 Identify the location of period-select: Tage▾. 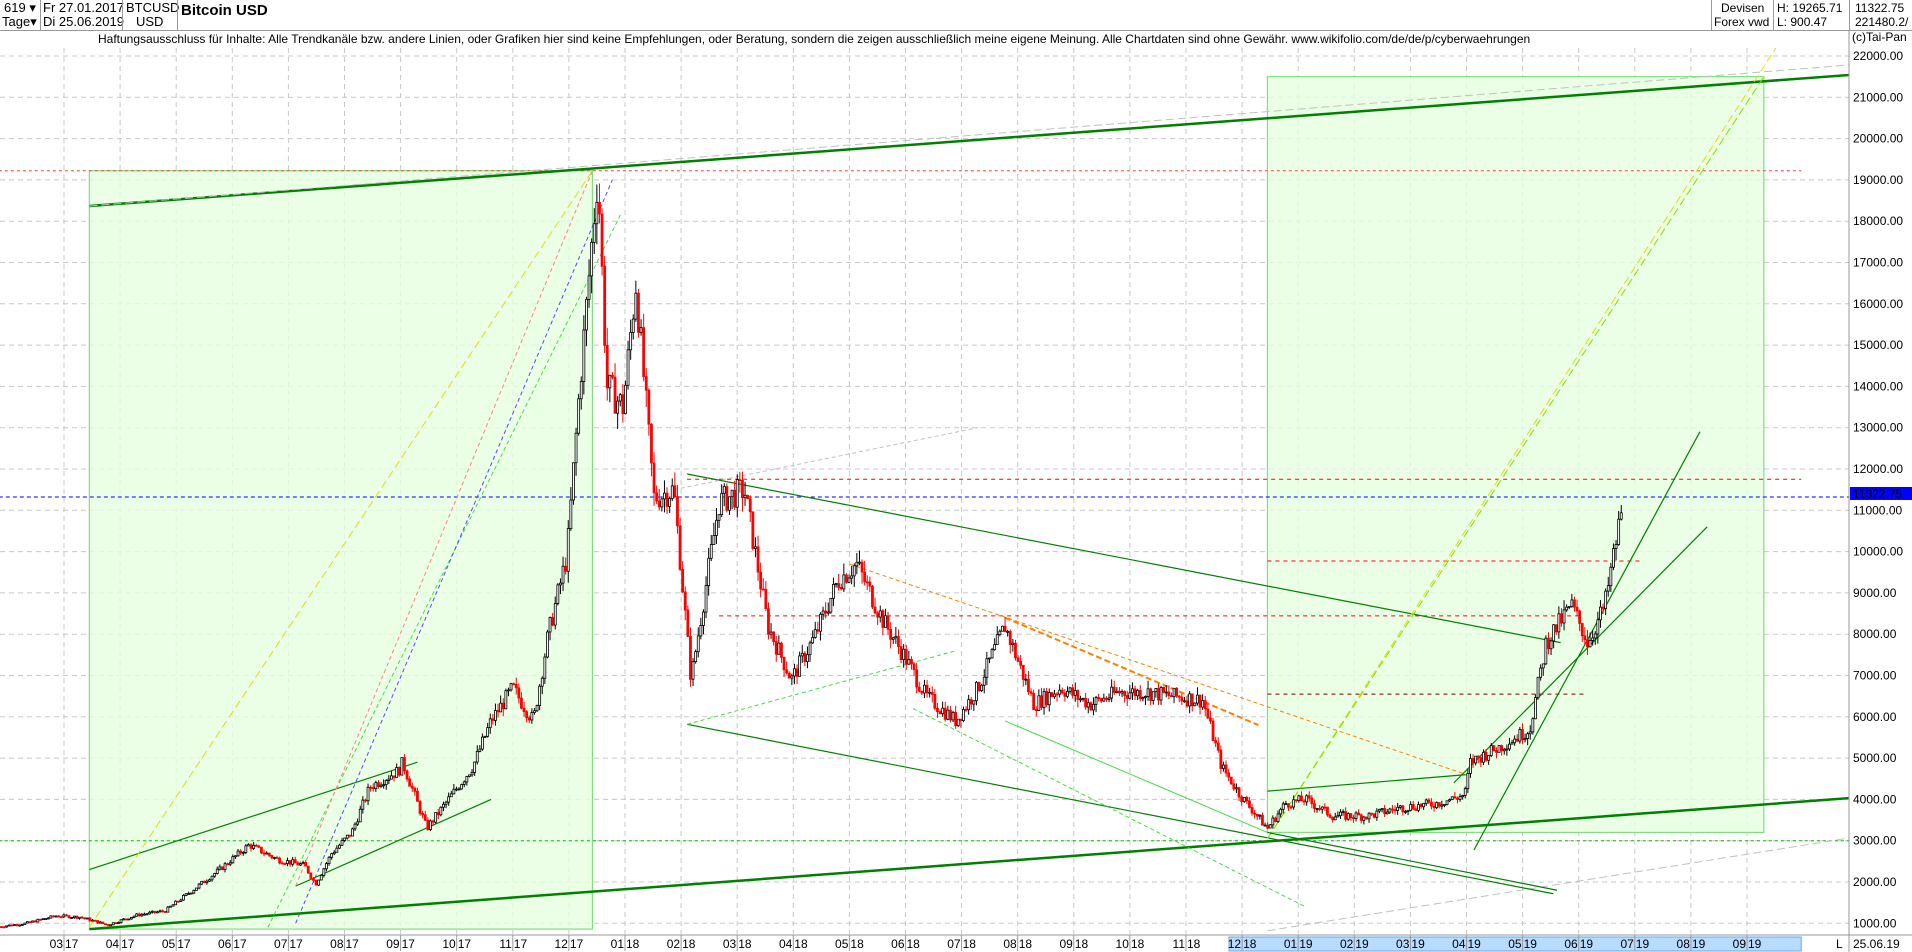
(19, 22).